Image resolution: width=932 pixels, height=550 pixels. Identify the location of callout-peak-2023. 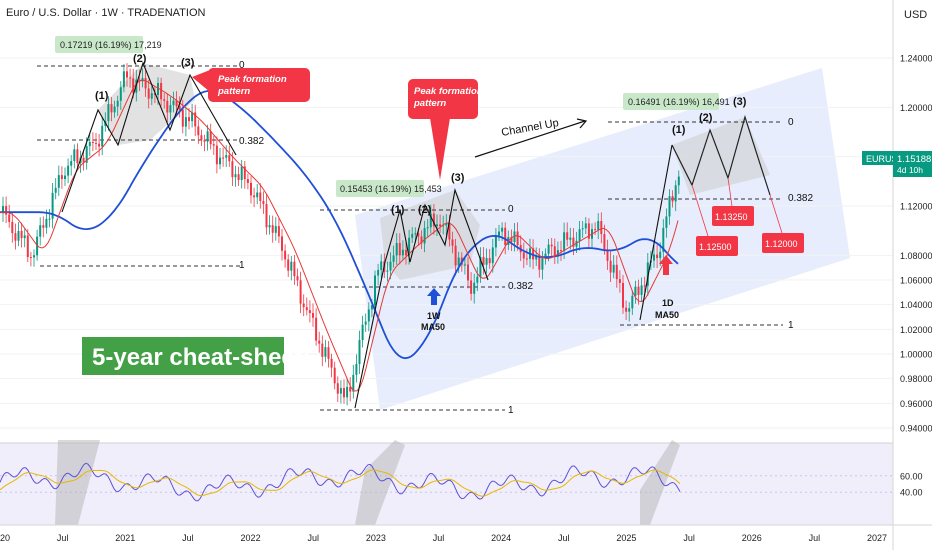
(443, 99).